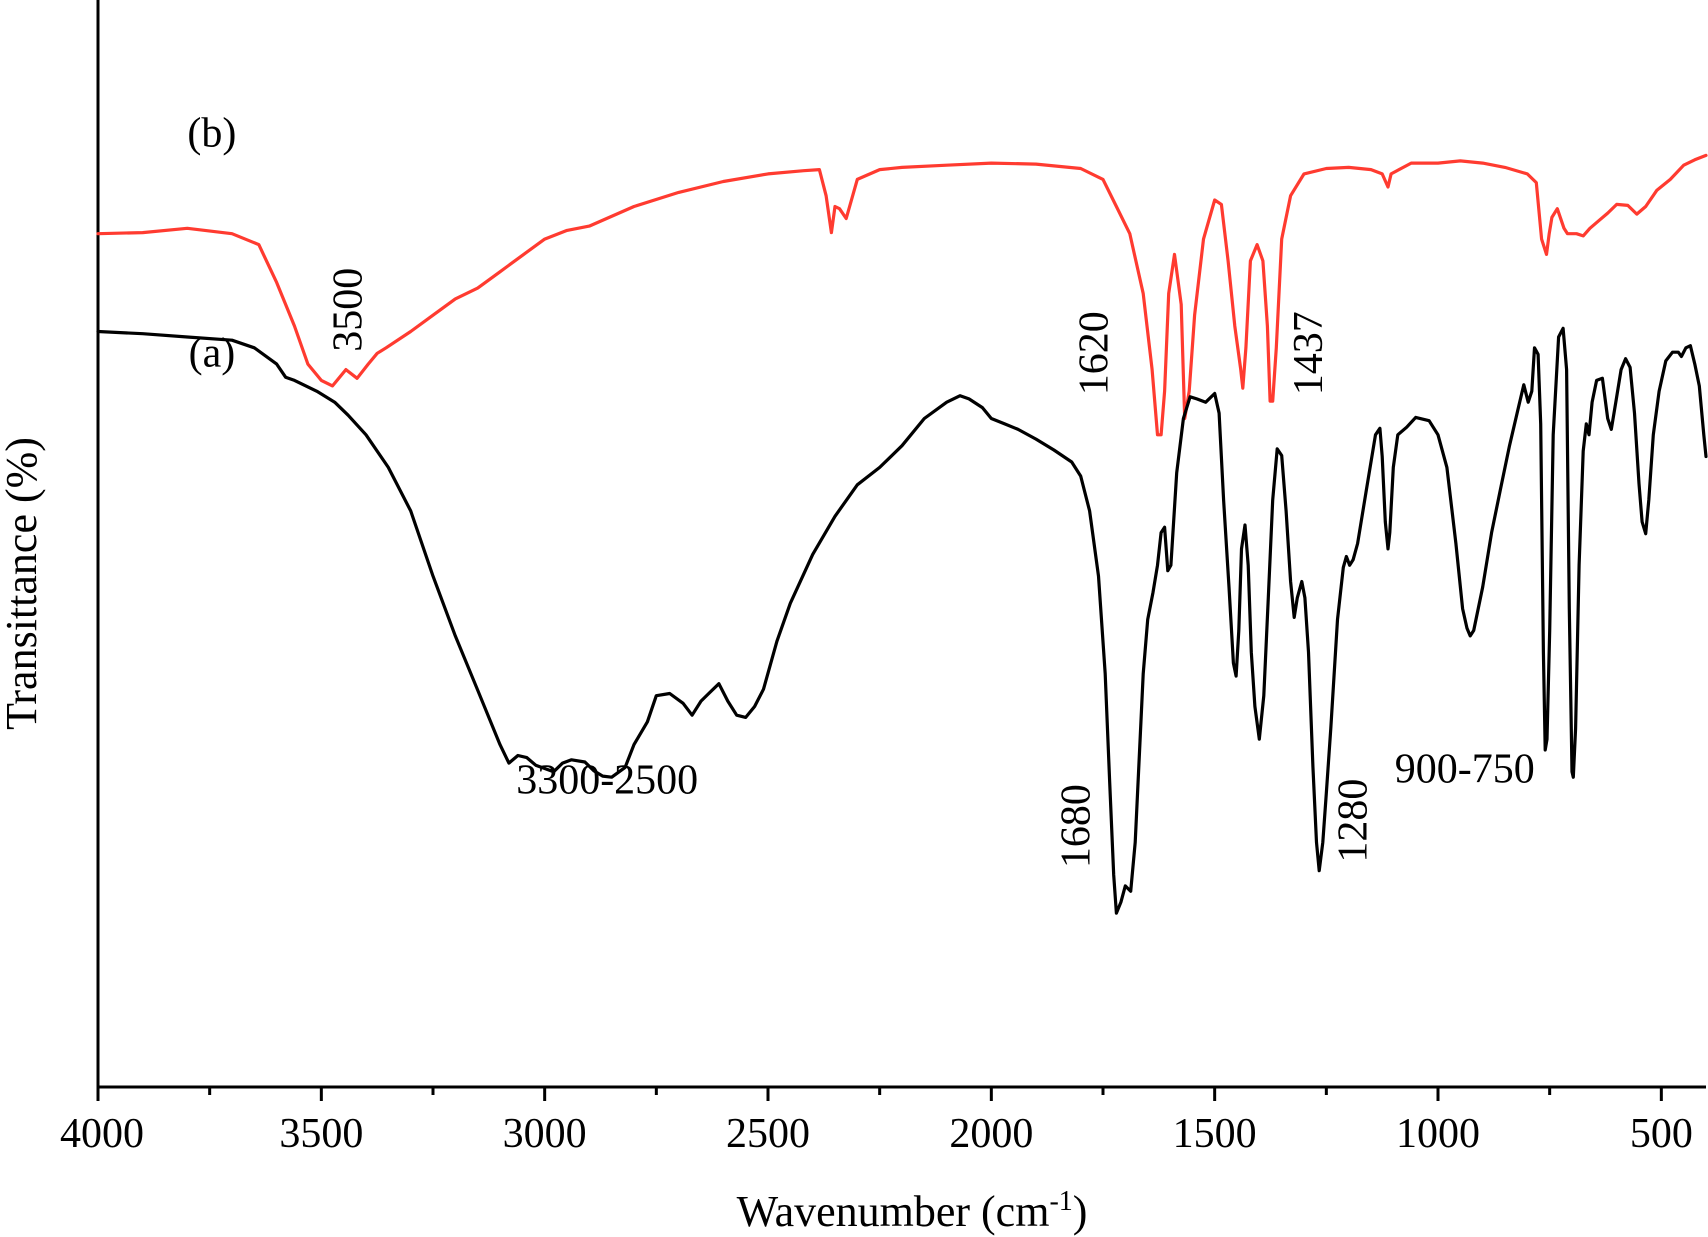  I want to click on x-tick-label: 3500, so click(321, 1134).